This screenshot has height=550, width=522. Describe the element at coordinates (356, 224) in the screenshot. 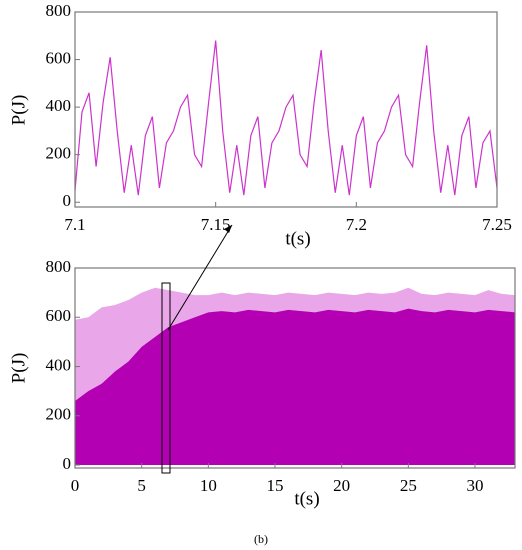

I see `x-tick-label: 7.2` at that location.